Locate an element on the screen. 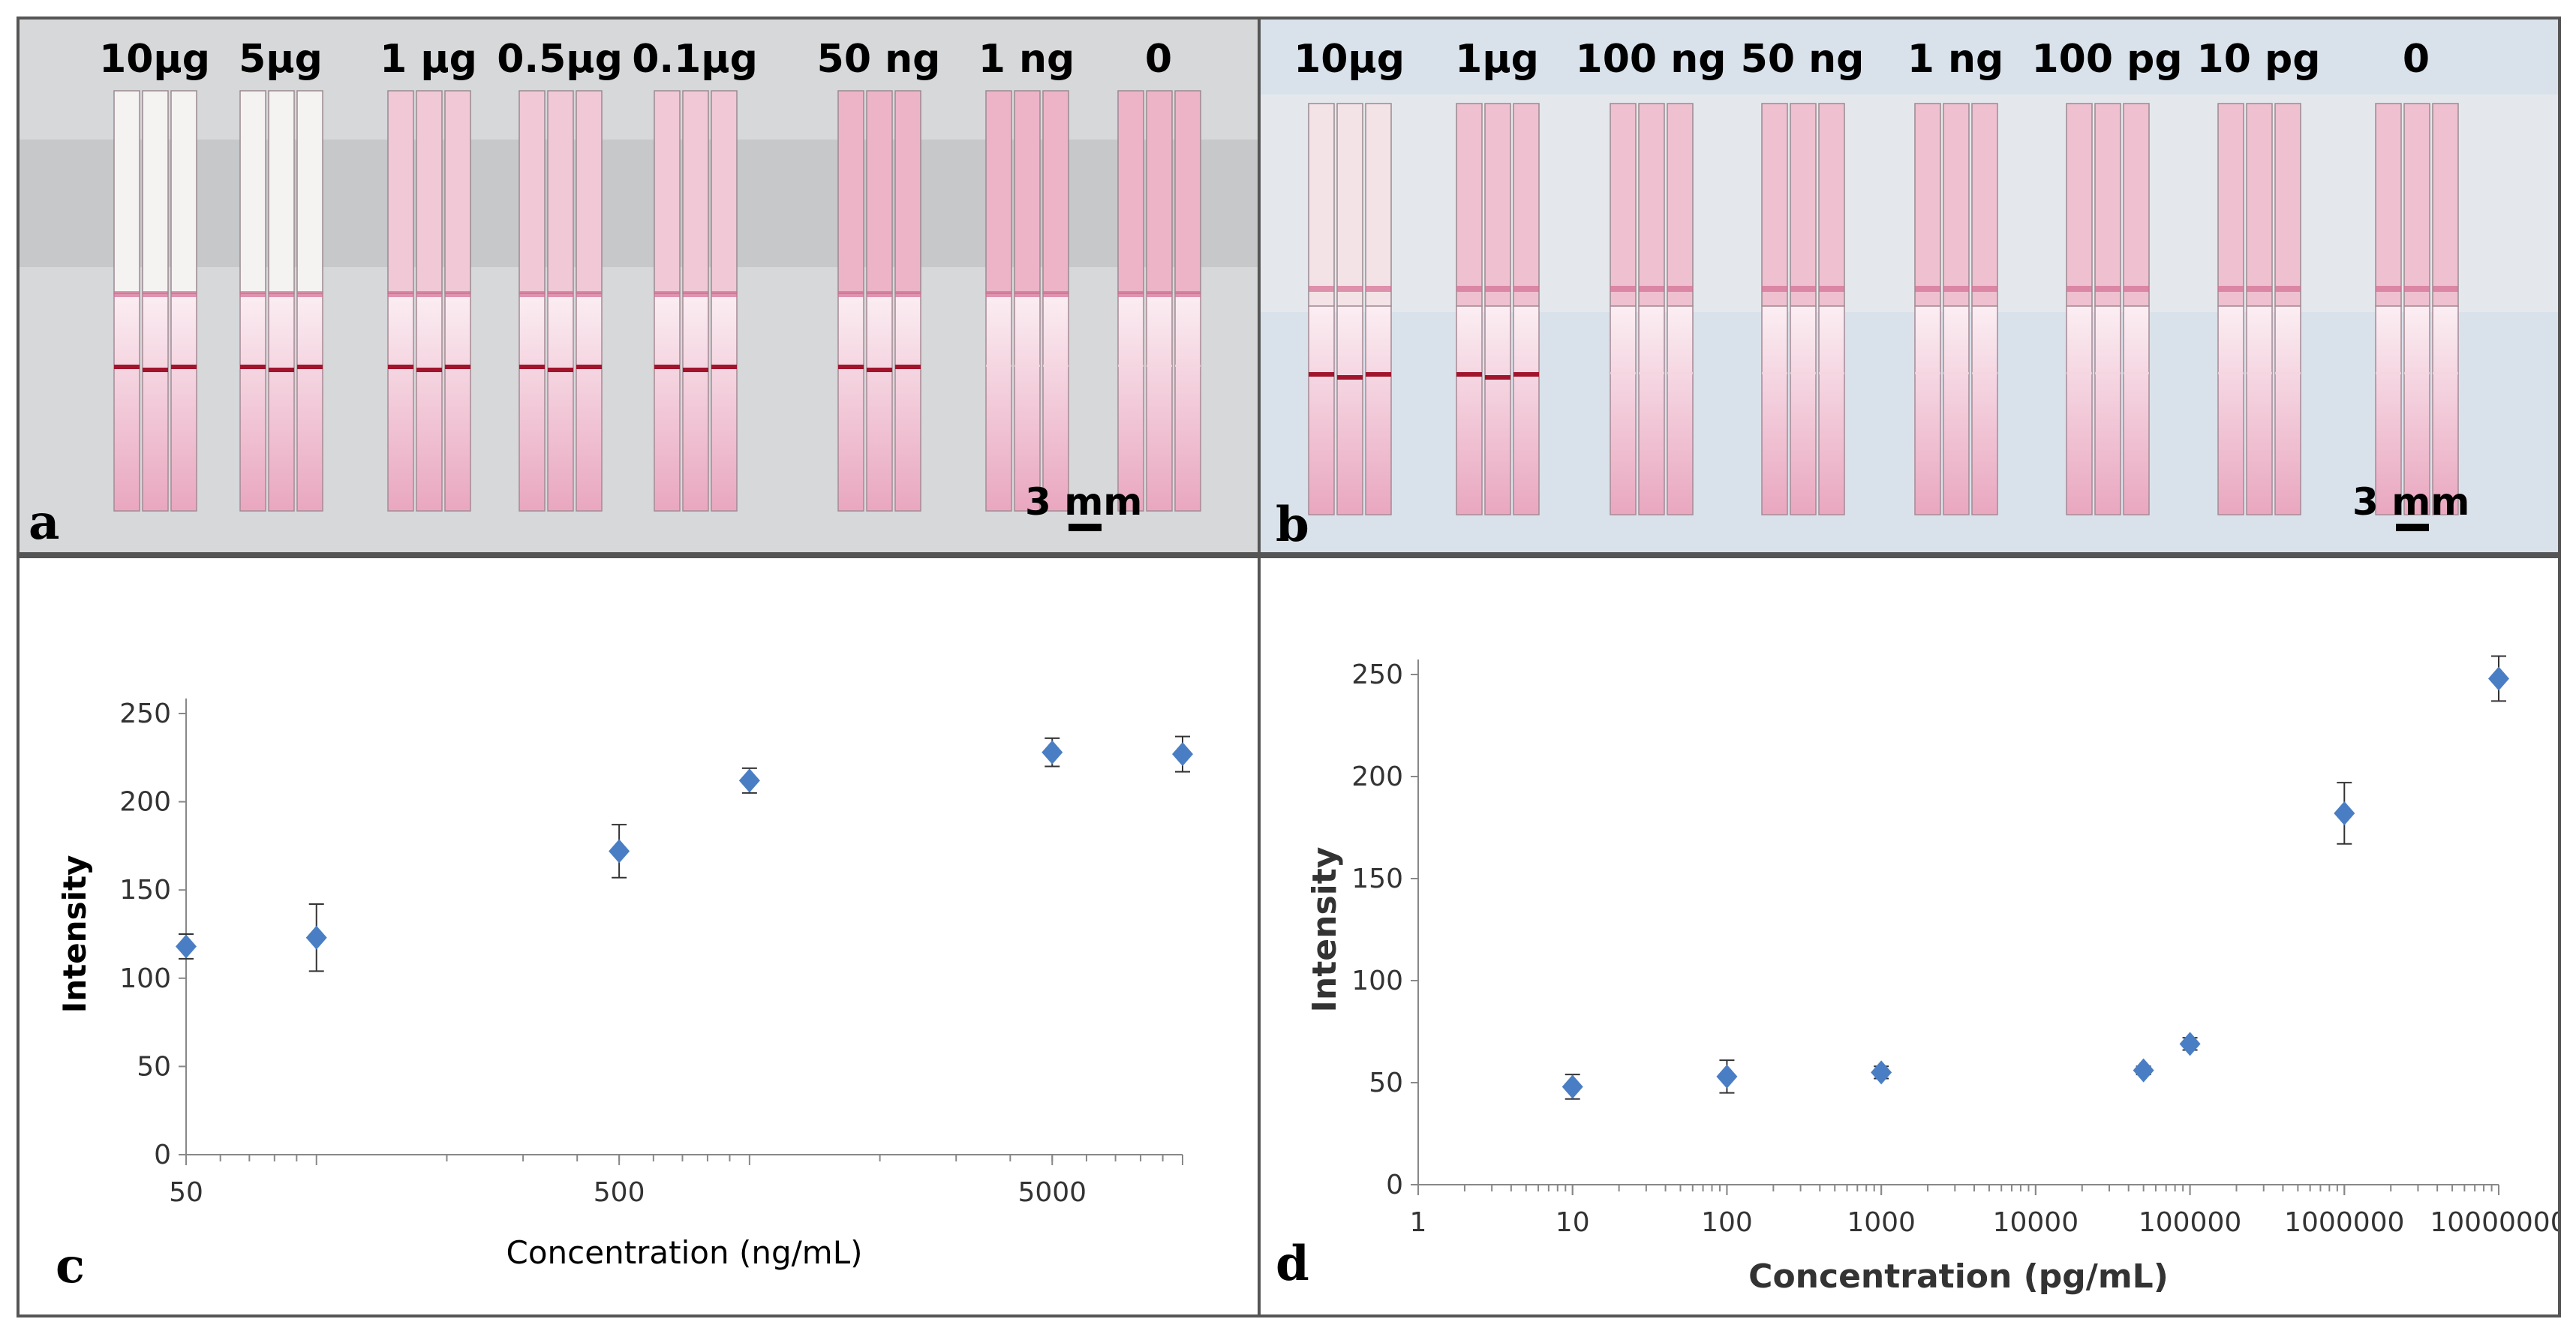 The image size is (2576, 1340). panel-label: a is located at coordinates (44, 522).